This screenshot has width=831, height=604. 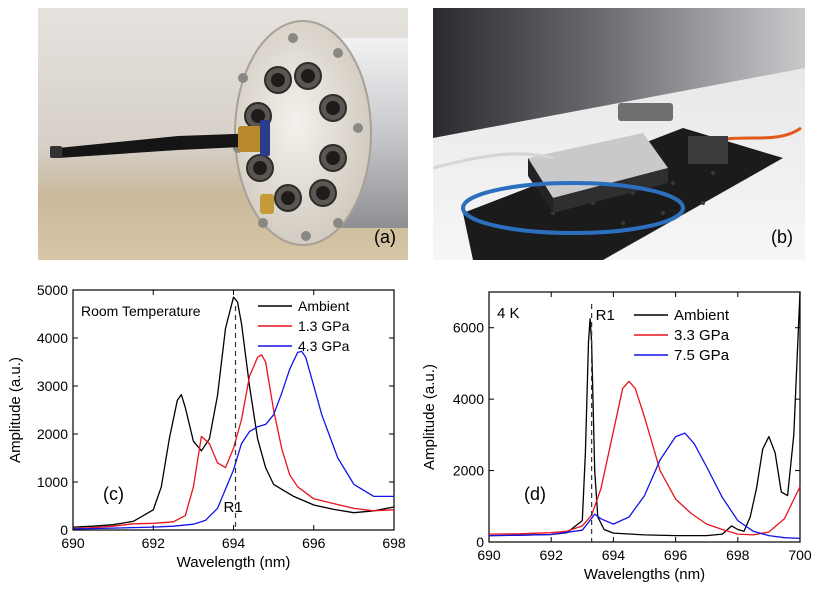 I want to click on panel-label-c: (c), so click(x=113, y=494).